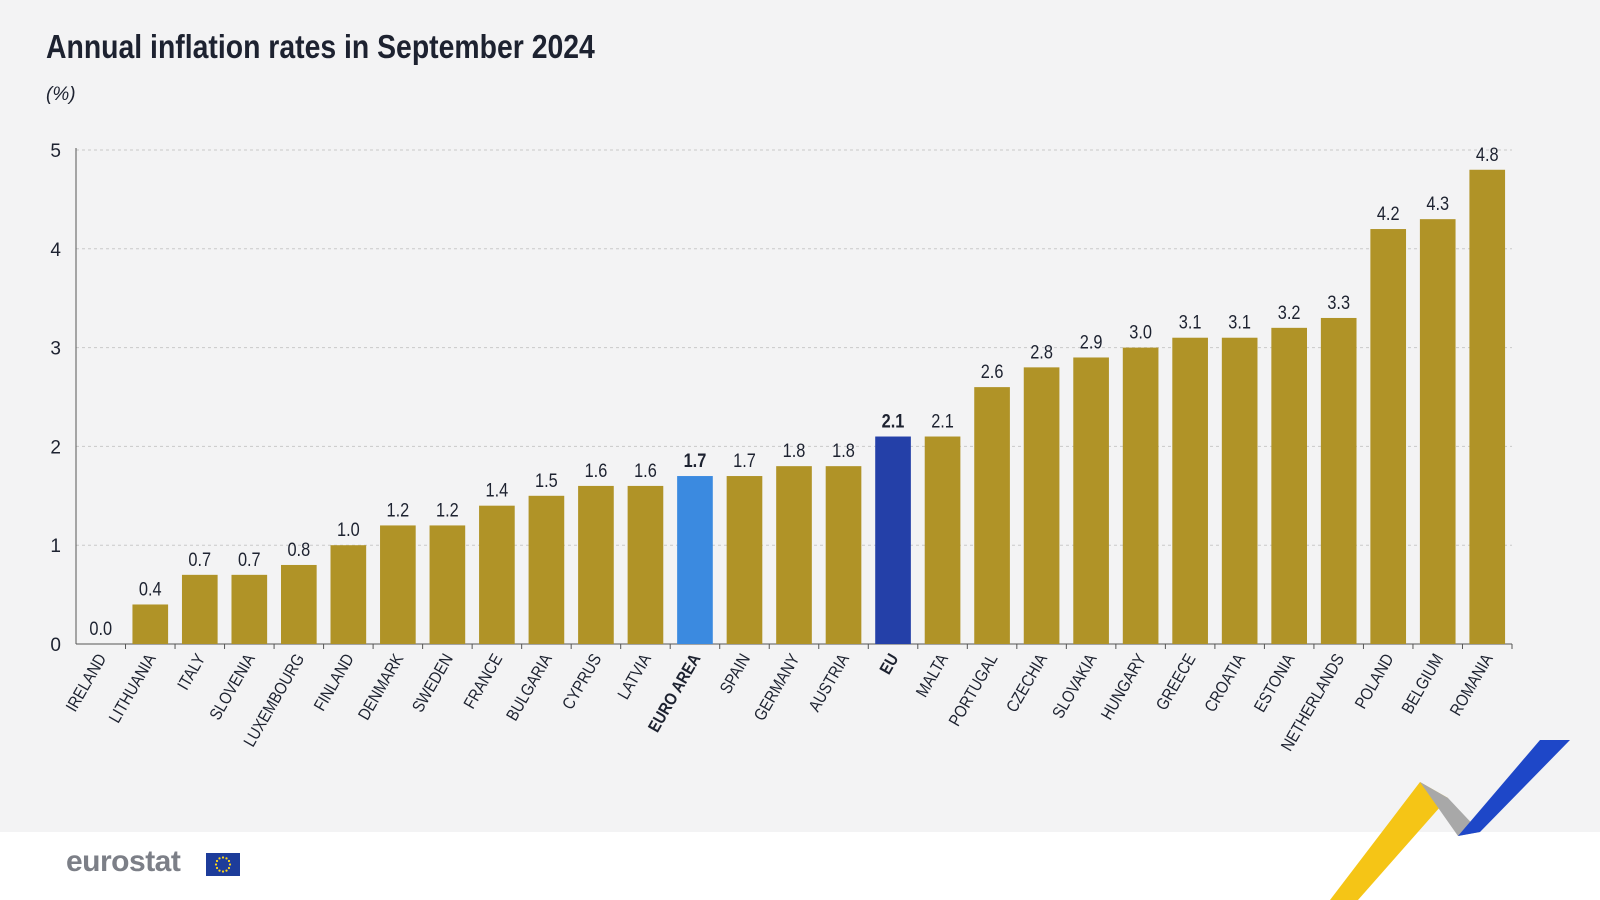 This screenshot has width=1600, height=900. Describe the element at coordinates (320, 46) in the screenshot. I see `chart-title: Annual inflation rates in September 2024` at that location.